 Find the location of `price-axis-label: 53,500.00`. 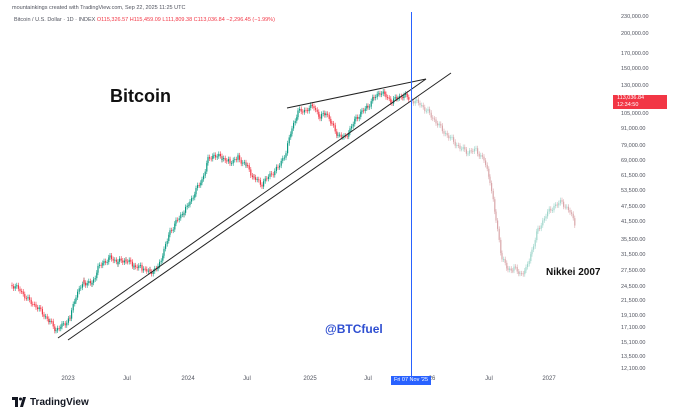

price-axis-label: 53,500.00 is located at coordinates (633, 191).